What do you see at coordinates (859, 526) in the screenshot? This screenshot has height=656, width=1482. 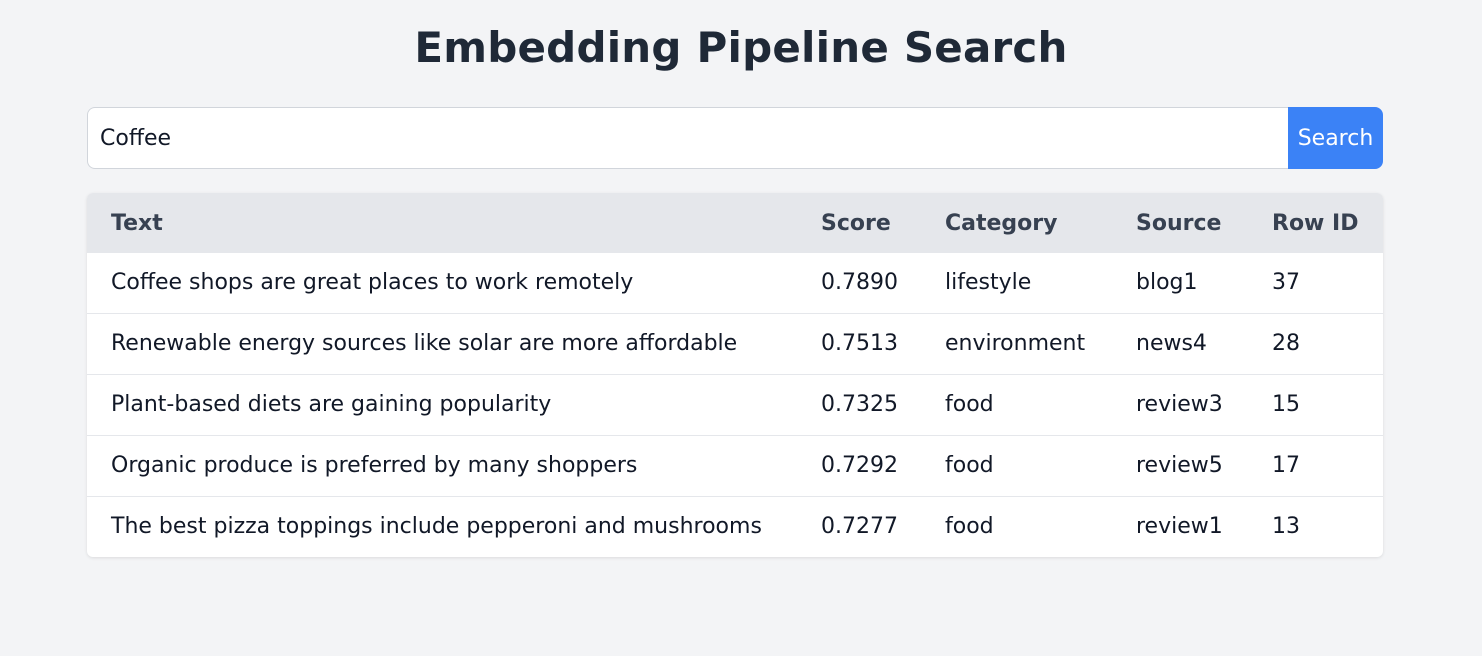 I see `cell-score: 0.7277` at bounding box center [859, 526].